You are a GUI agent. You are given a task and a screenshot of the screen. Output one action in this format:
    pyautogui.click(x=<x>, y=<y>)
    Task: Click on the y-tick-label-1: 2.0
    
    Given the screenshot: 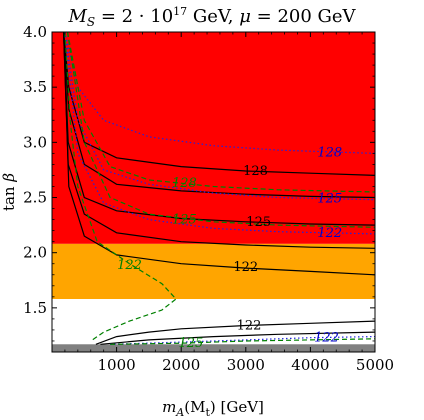 What is the action you would take?
    pyautogui.click(x=35, y=253)
    